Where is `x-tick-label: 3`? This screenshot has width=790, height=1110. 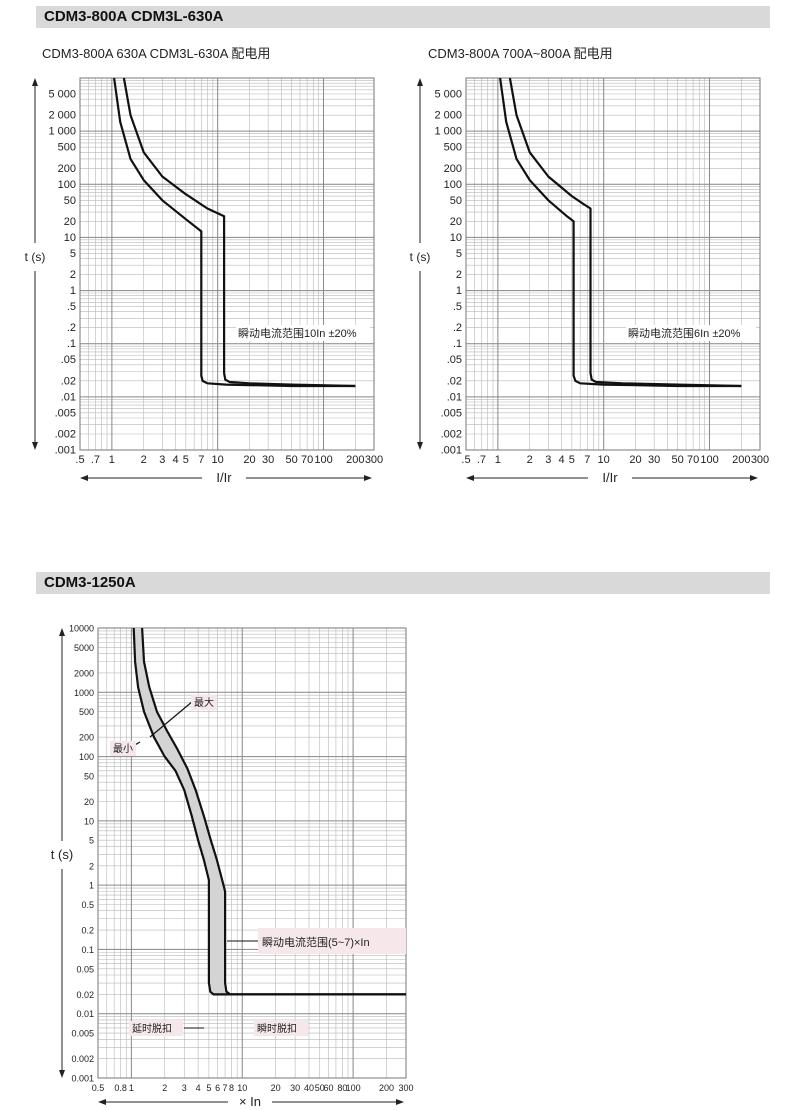
x-tick-label: 3 is located at coordinates (162, 460).